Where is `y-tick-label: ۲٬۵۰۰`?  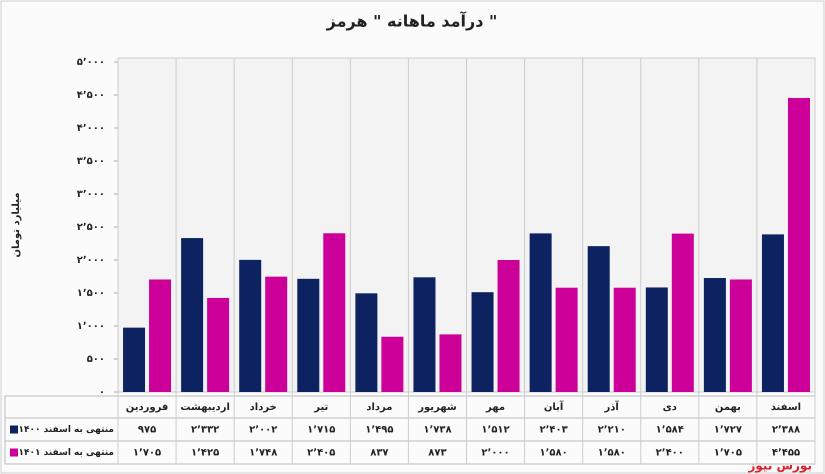
y-tick-label: ۲٬۵۰۰ is located at coordinates (91, 227).